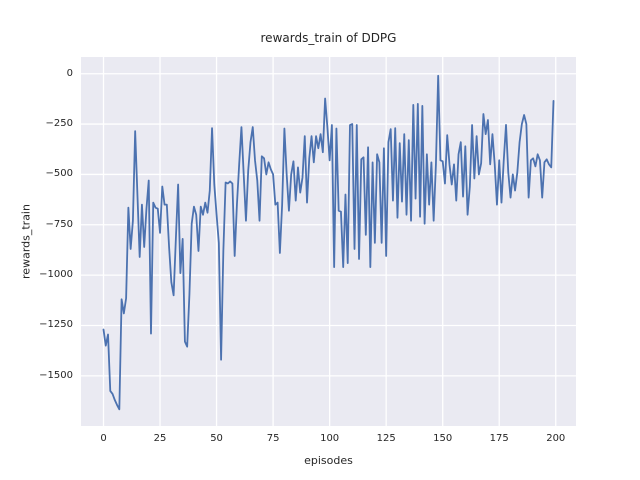  Describe the element at coordinates (330, 438) in the screenshot. I see `x-tick-label: 100` at that location.